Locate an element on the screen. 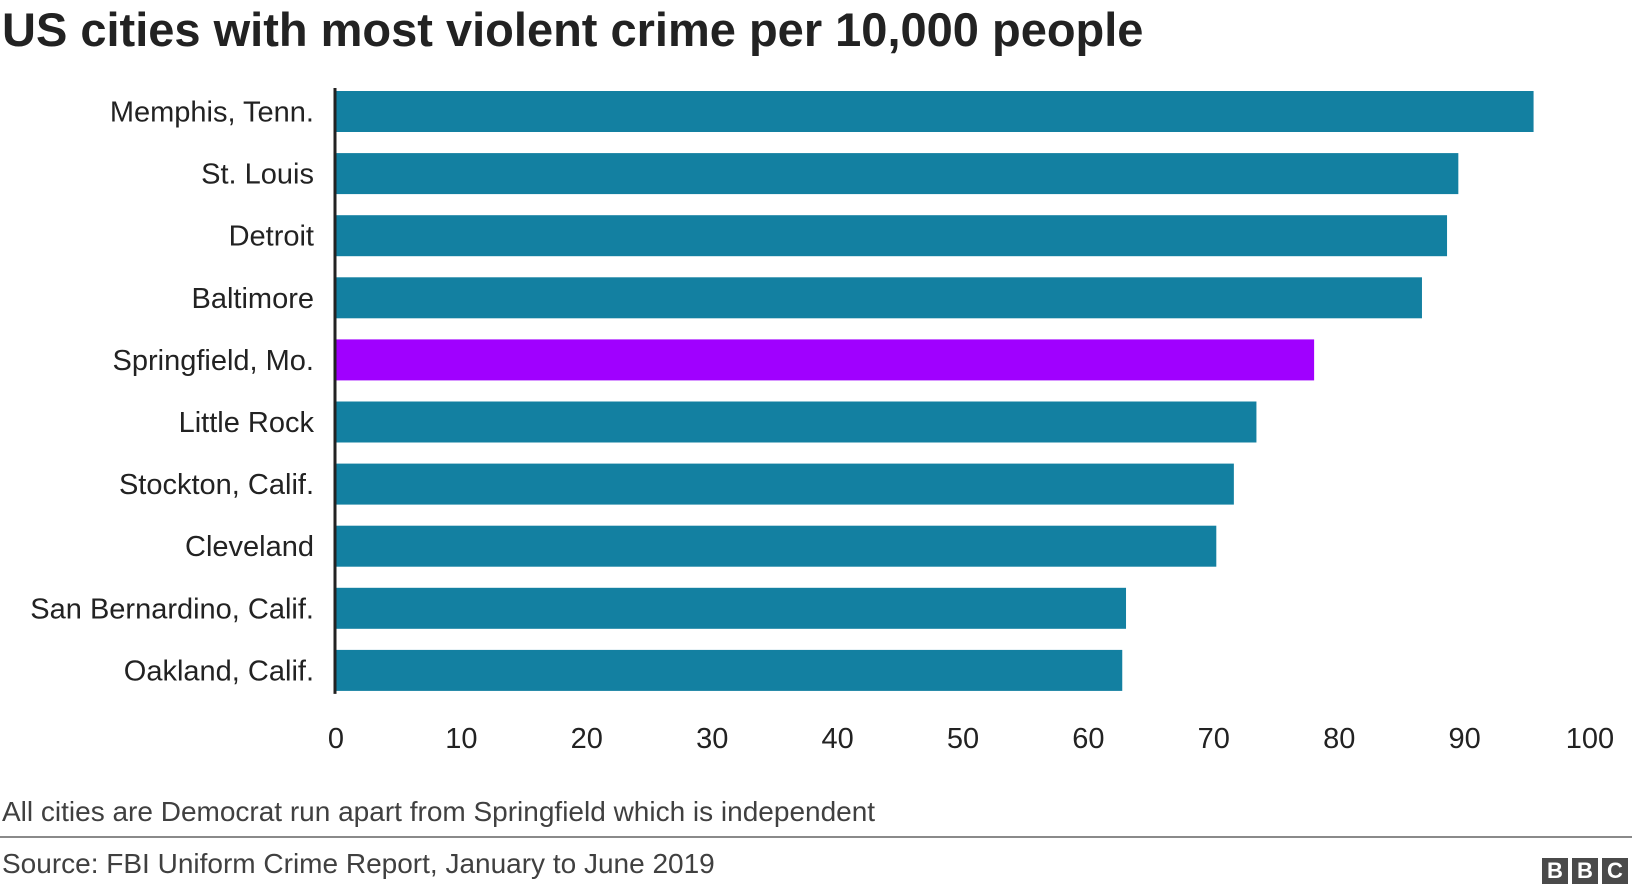 Image resolution: width=1632 pixels, height=892 pixels. category-label: Oakland, Calif. is located at coordinates (219, 671).